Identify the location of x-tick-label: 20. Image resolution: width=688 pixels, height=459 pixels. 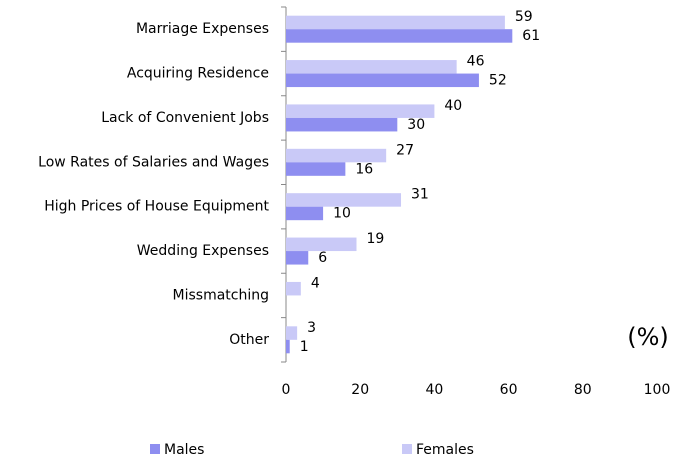
(360, 390).